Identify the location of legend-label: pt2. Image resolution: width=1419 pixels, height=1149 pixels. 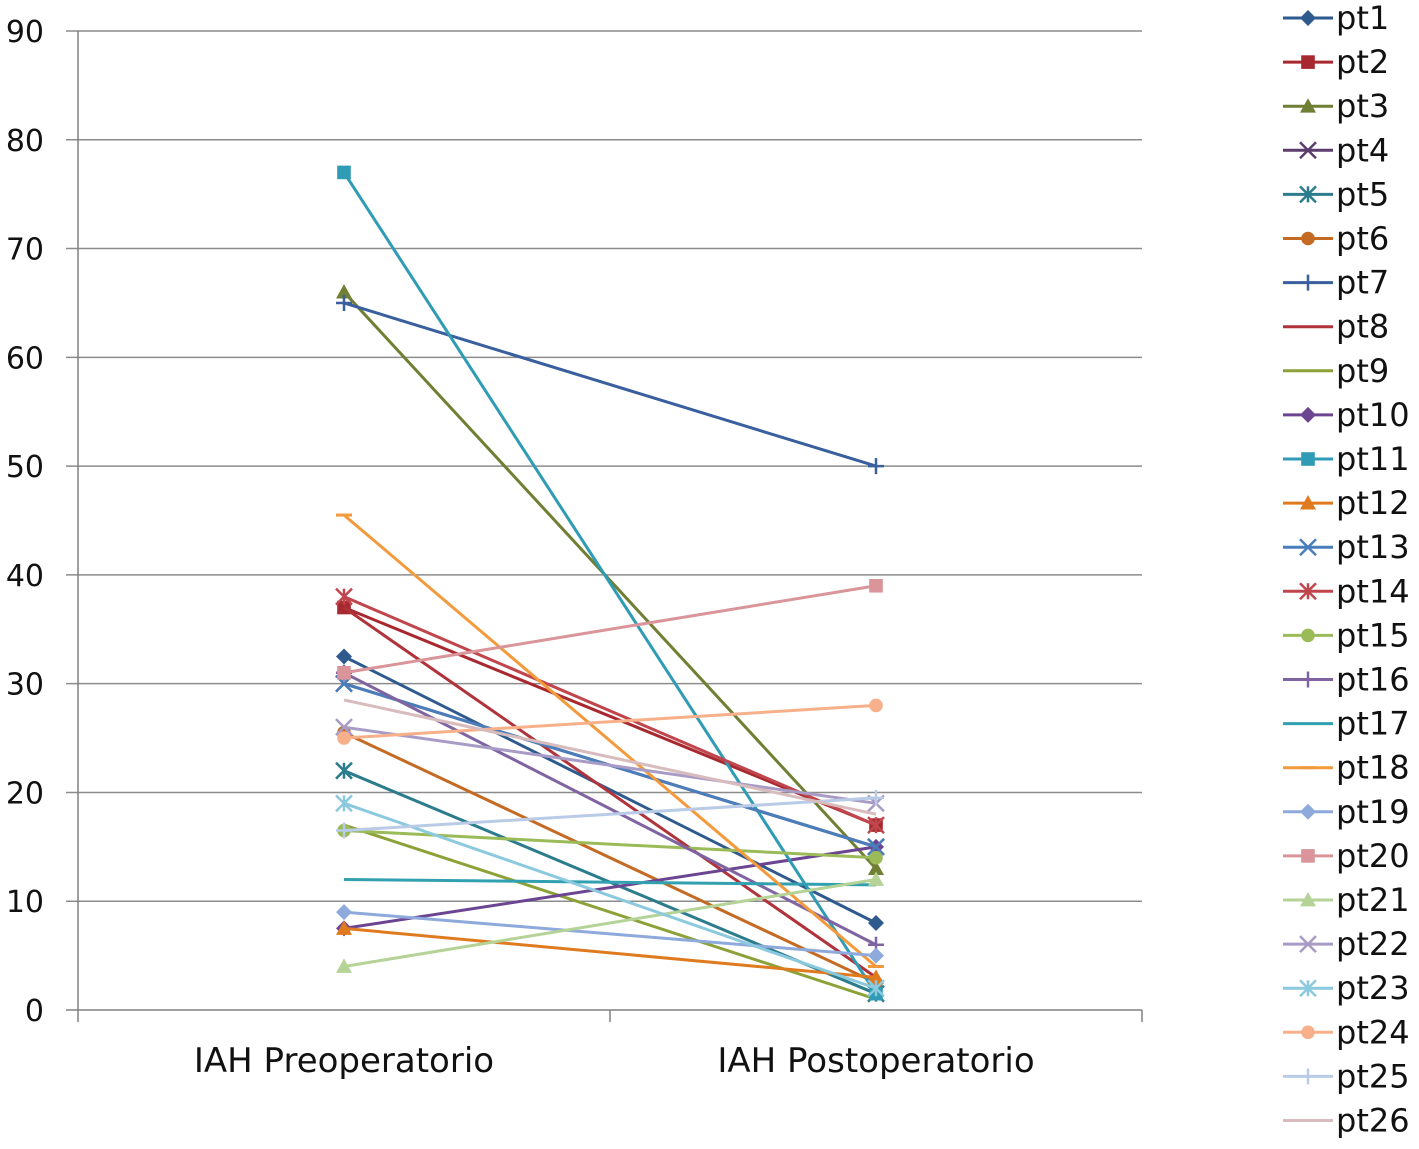
(1362, 62).